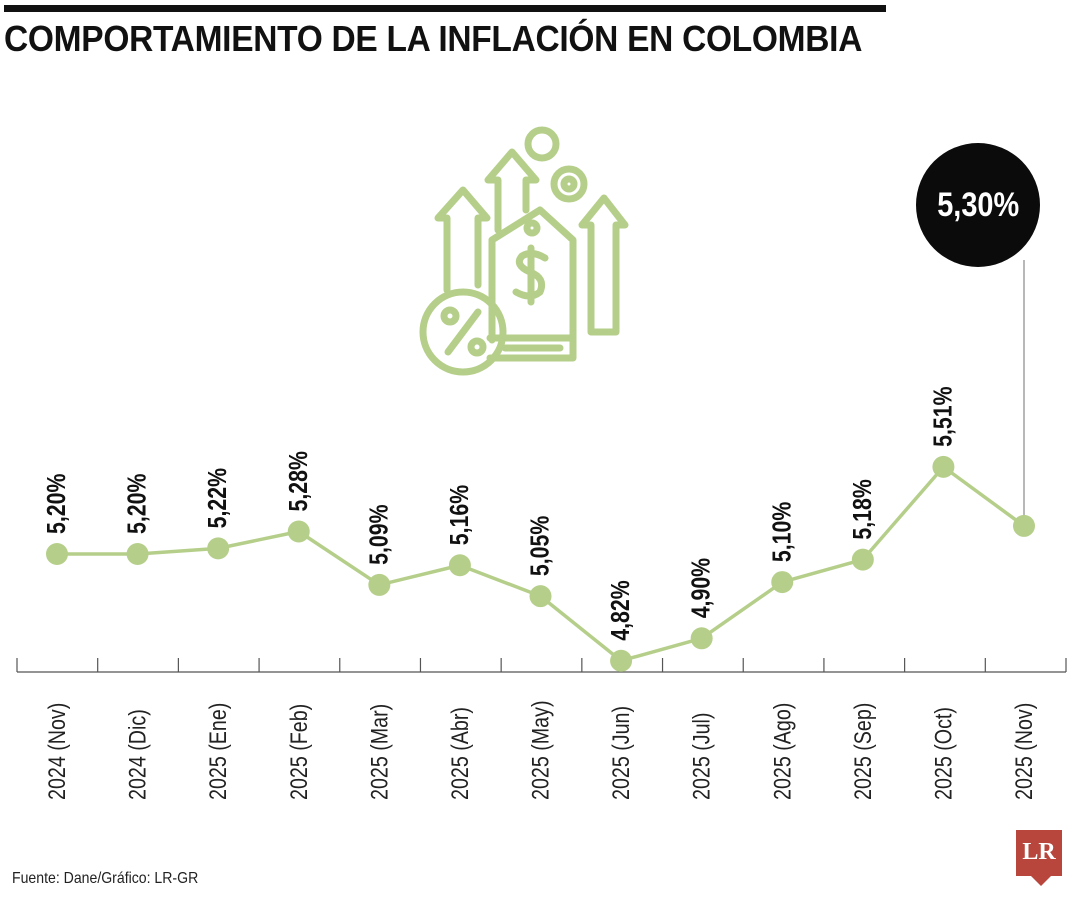 This screenshot has width=1080, height=900. What do you see at coordinates (379, 534) in the screenshot?
I see `data-label: 5,09%` at bounding box center [379, 534].